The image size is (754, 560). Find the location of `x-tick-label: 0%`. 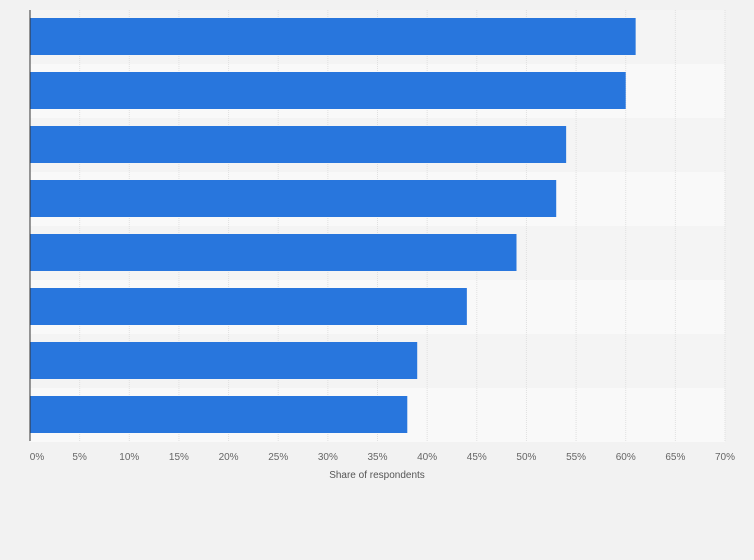

x-tick-label: 0% is located at coordinates (37, 457).